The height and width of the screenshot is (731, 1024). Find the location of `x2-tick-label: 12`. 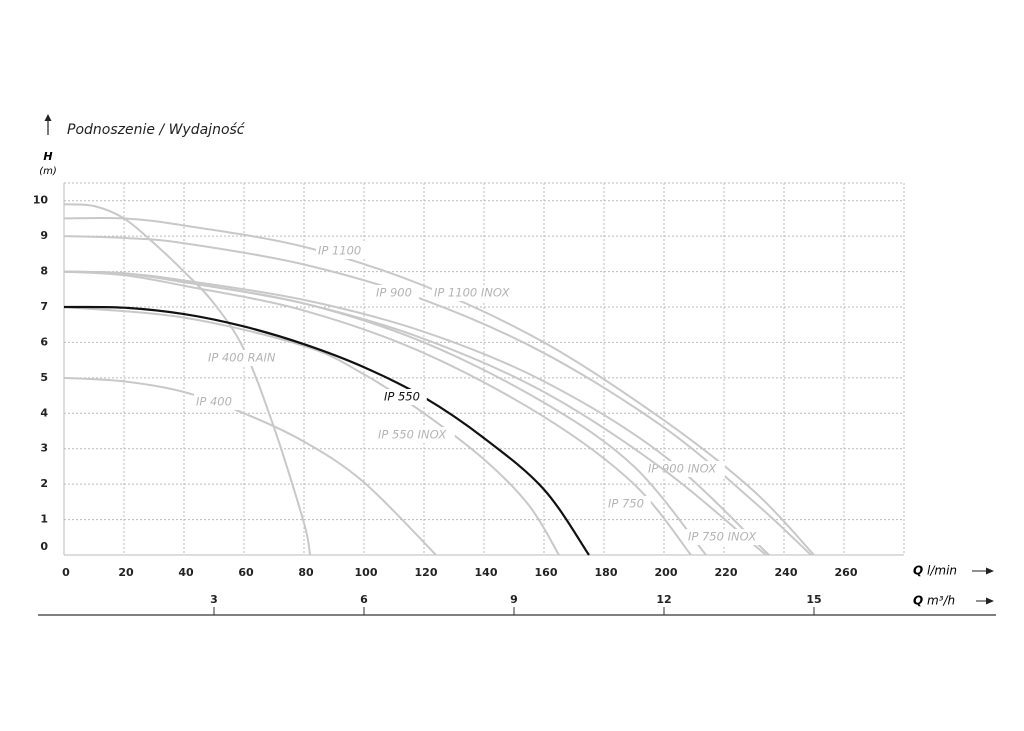

x2-tick-label: 12 is located at coordinates (663, 599).